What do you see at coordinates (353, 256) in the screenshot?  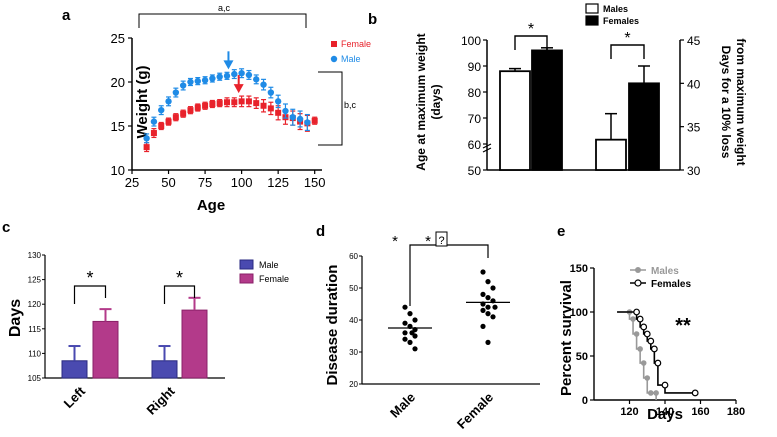 I see `panel-d-ytick-label: 60` at bounding box center [353, 256].